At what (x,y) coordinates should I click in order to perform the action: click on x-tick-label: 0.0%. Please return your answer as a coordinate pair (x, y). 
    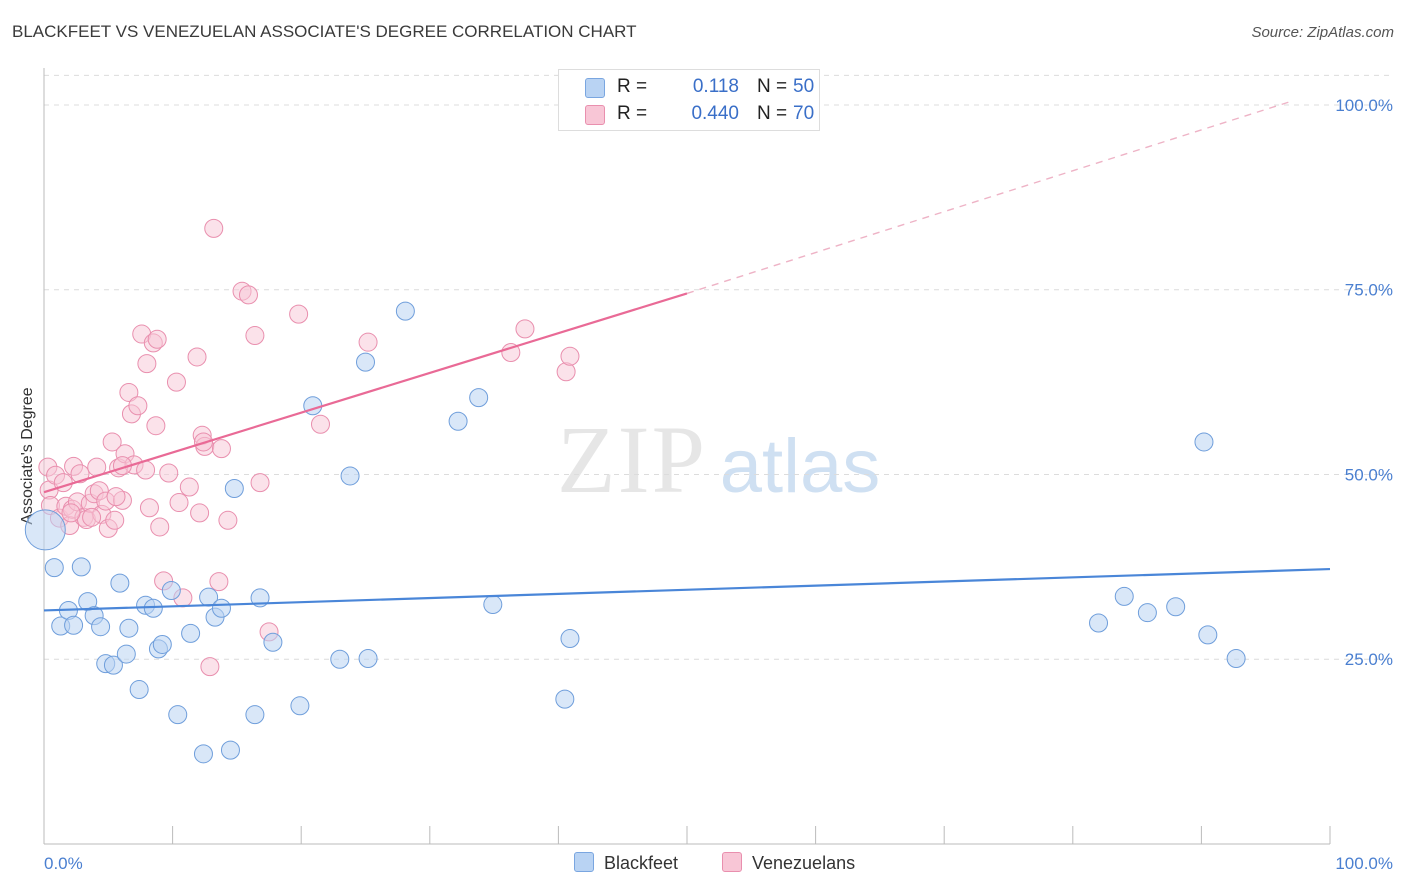
    Looking at the image, I should click on (63, 863).